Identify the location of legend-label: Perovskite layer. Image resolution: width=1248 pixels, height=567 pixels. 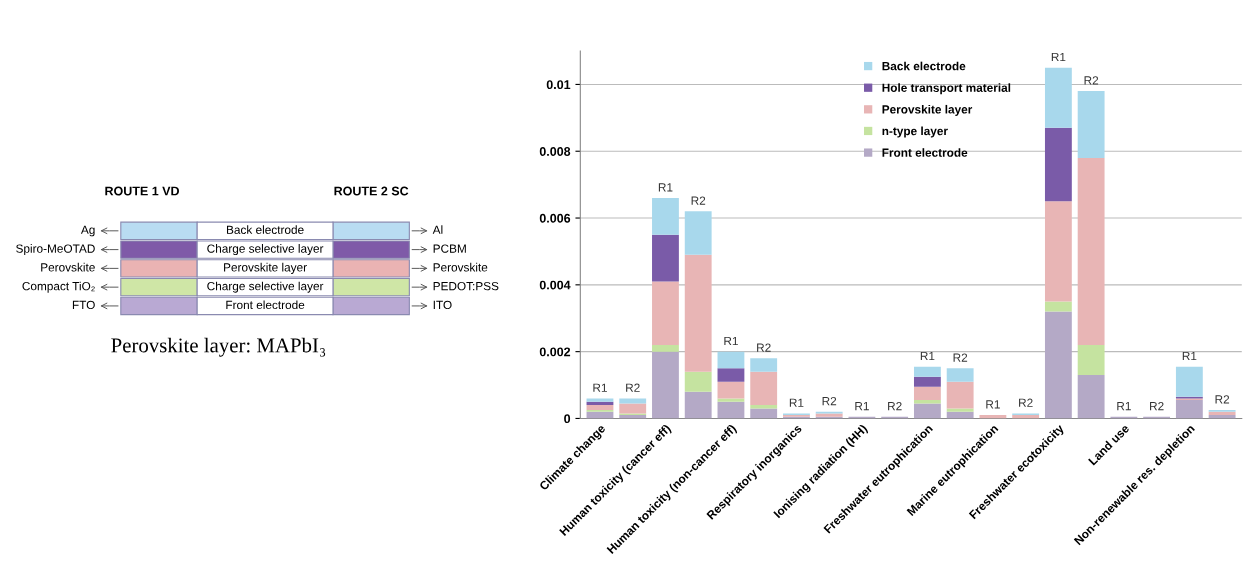
(927, 110).